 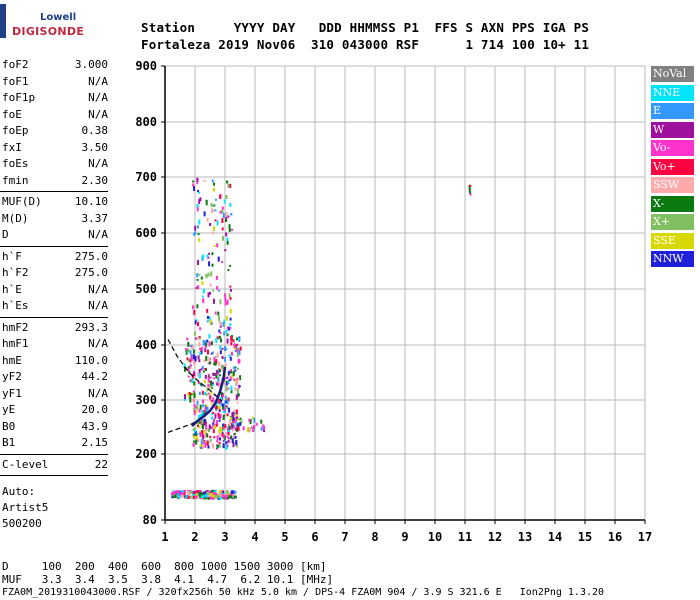 I want to click on legend-item-nne: NNE, so click(x=672, y=92).